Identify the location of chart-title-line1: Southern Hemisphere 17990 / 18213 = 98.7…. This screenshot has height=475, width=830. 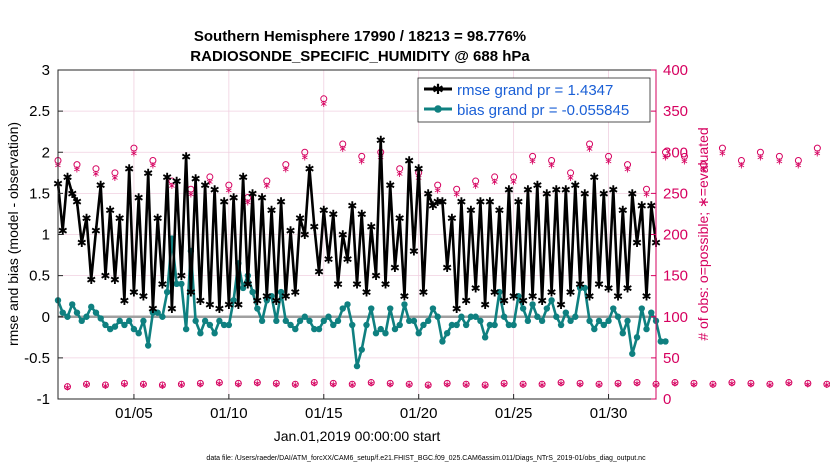
(360, 36).